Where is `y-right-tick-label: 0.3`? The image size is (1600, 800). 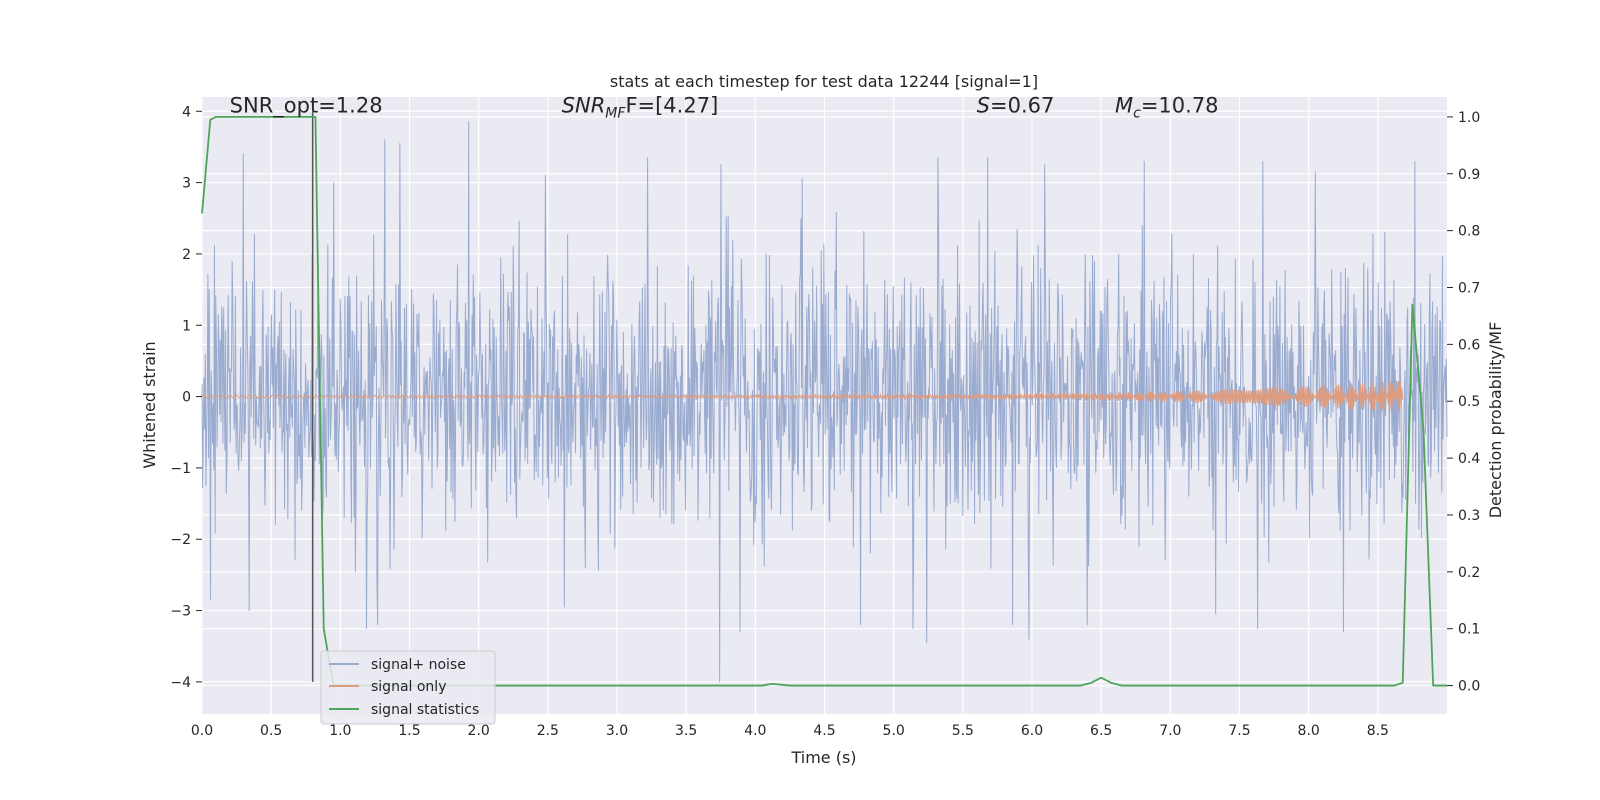
y-right-tick-label: 0.3 is located at coordinates (1469, 516).